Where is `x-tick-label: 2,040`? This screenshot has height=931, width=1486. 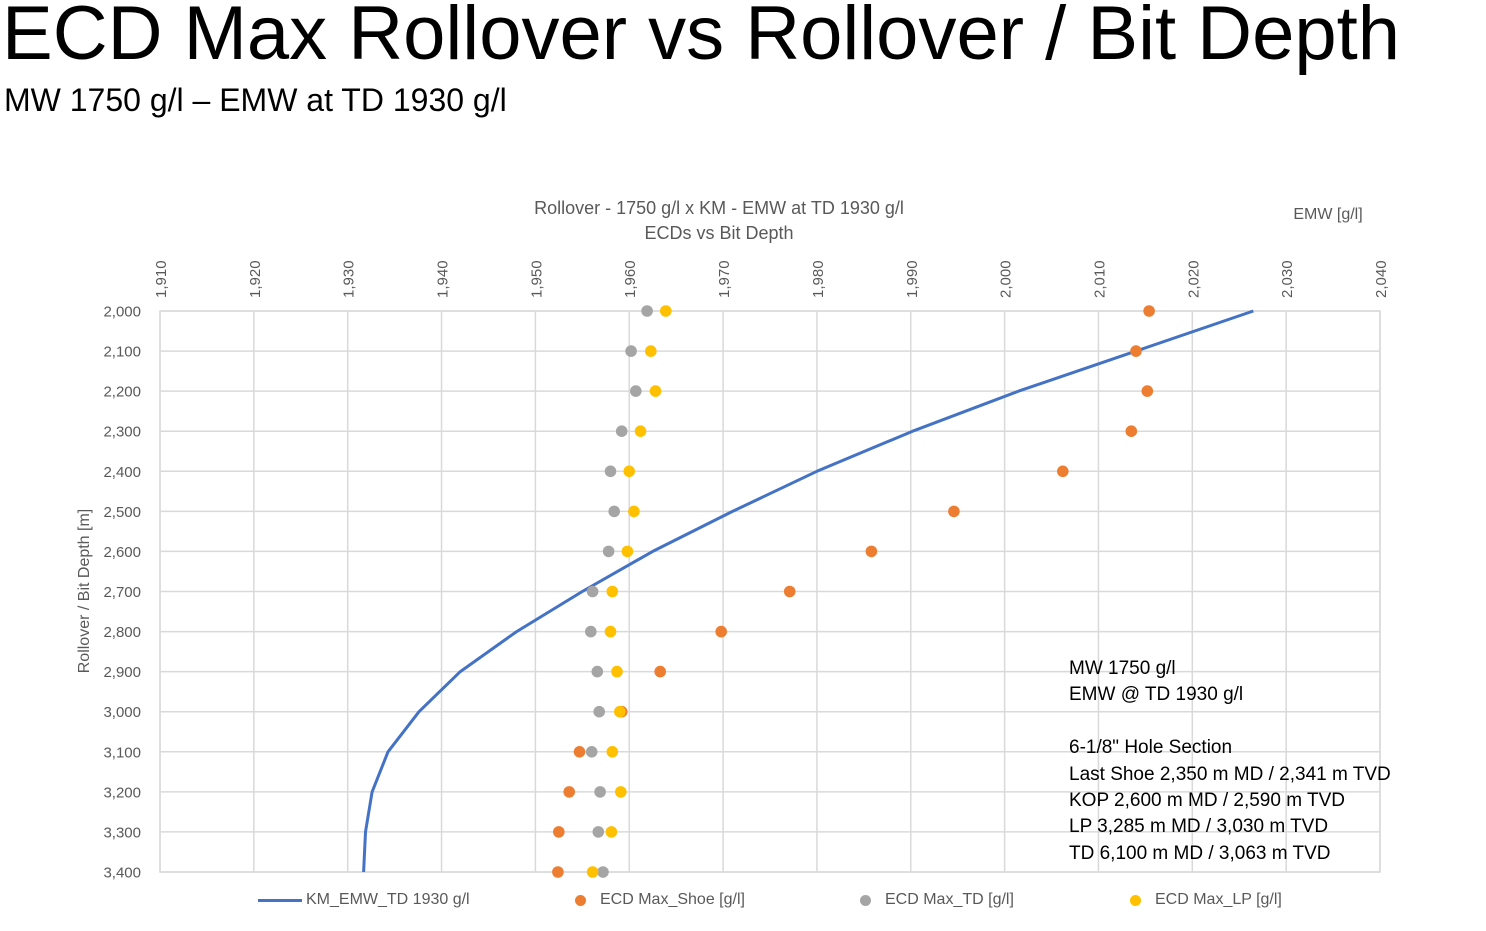
x-tick-label: 2,040 is located at coordinates (1381, 279).